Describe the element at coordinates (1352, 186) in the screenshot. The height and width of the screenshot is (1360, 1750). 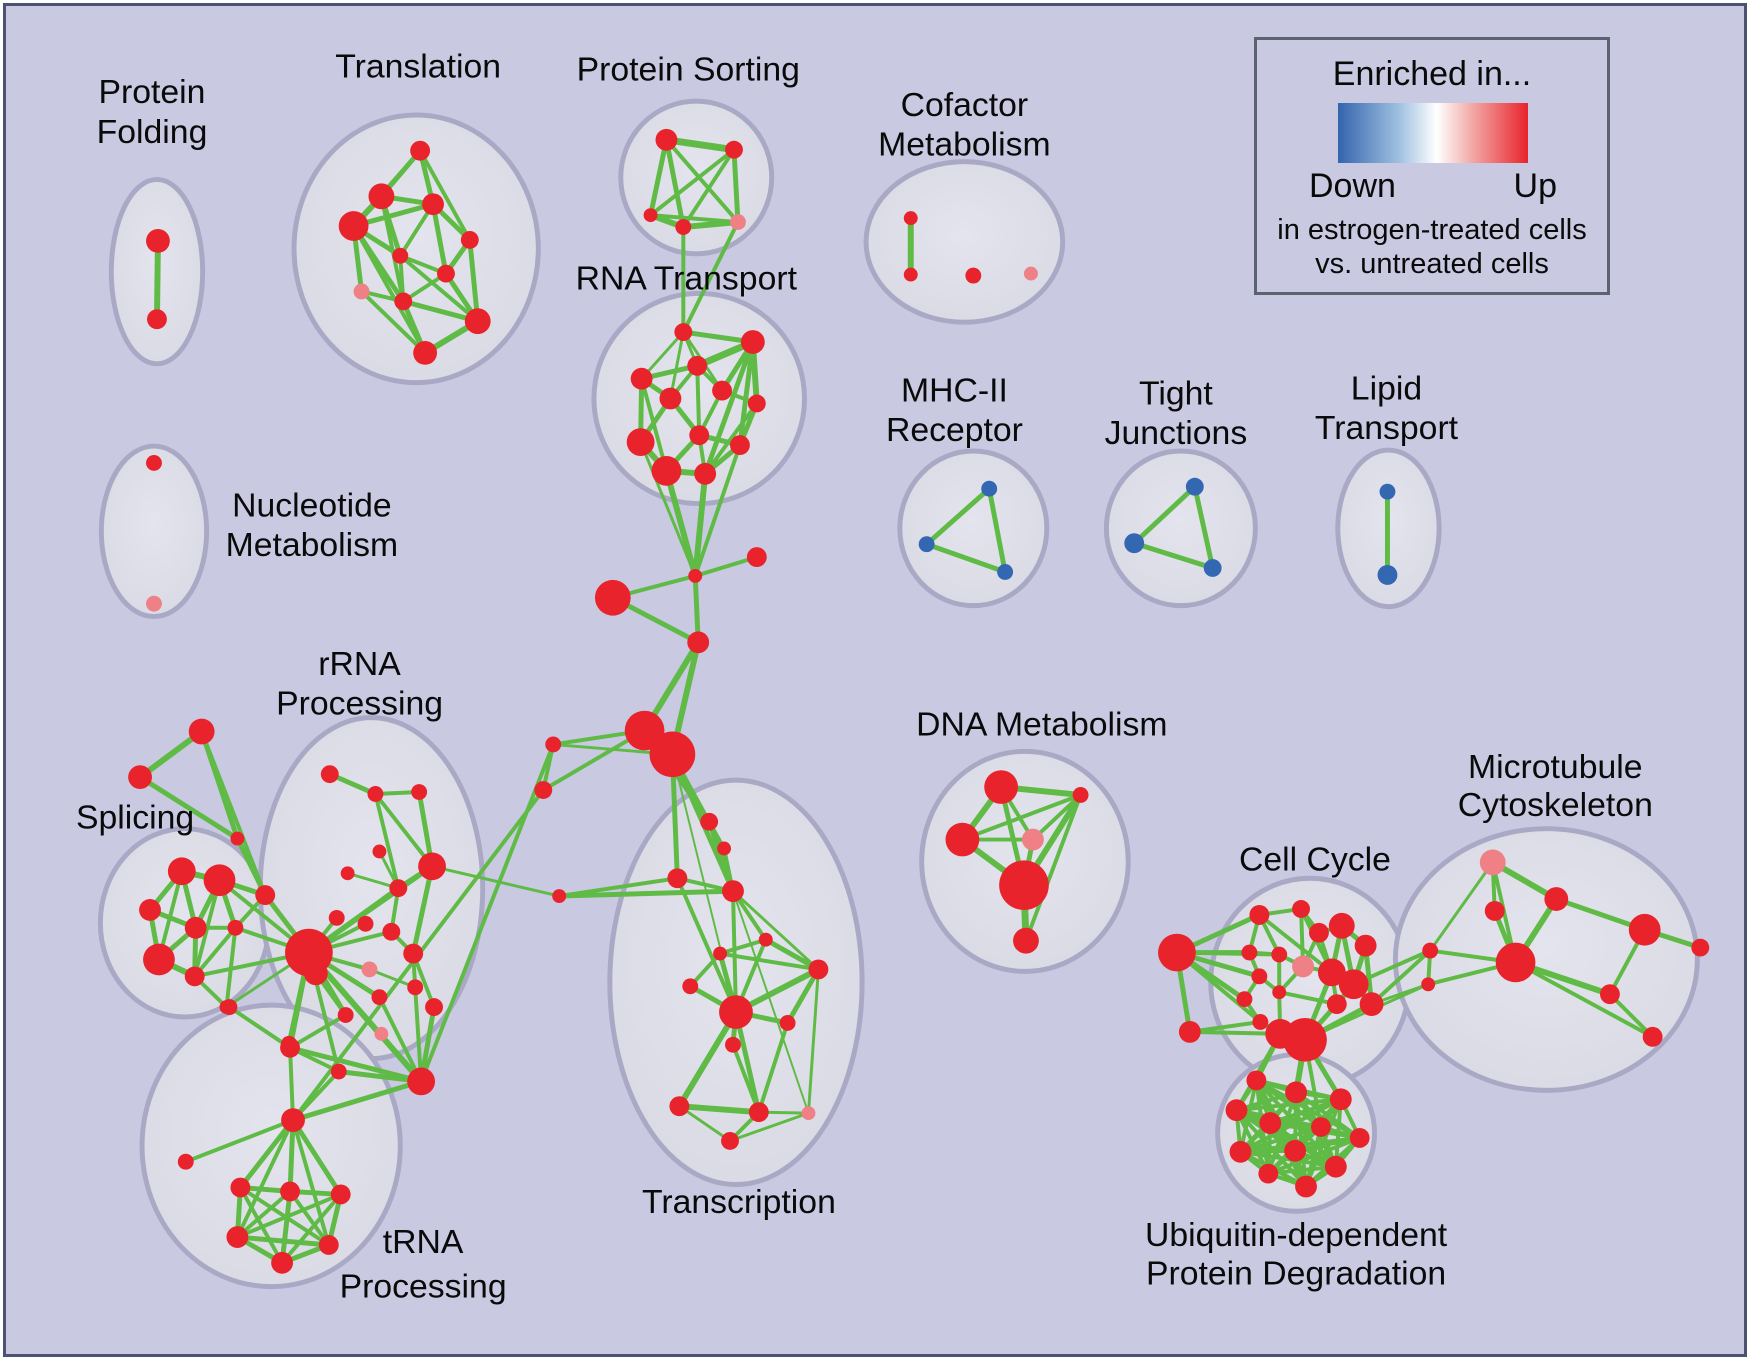
I see `legend-down-label: Down` at that location.